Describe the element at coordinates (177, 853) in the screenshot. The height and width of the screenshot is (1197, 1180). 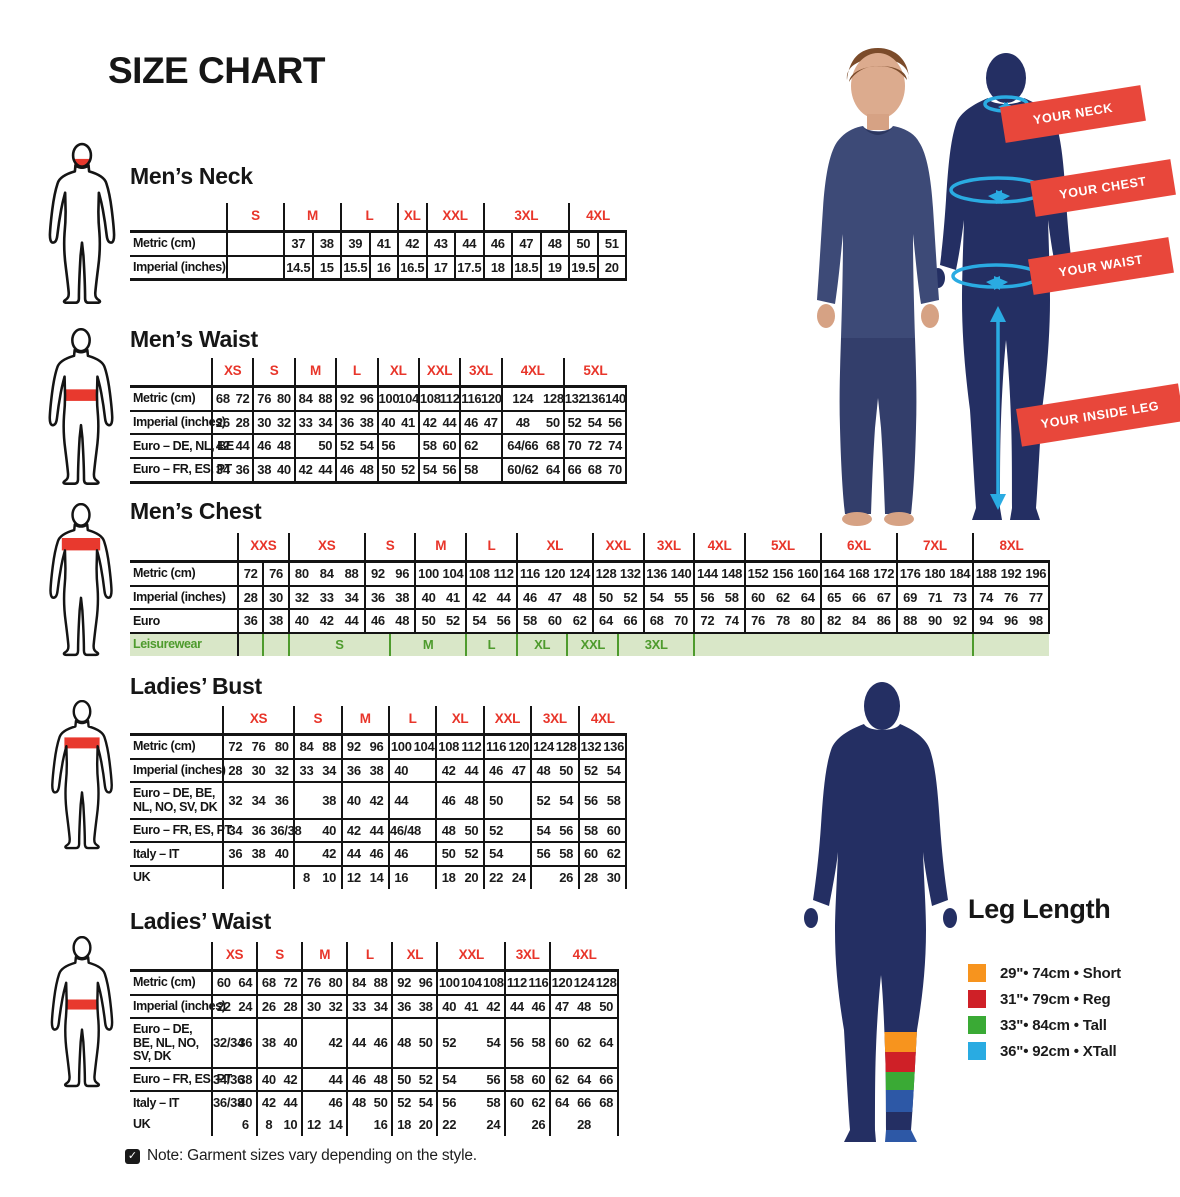
I see `row-label: Italy – IT` at that location.